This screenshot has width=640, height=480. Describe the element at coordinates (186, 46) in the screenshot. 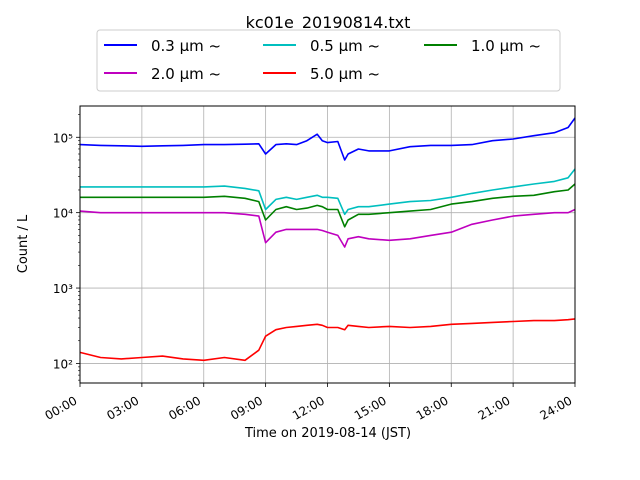

I see `legend-label-0: 0.3 μm ~` at that location.